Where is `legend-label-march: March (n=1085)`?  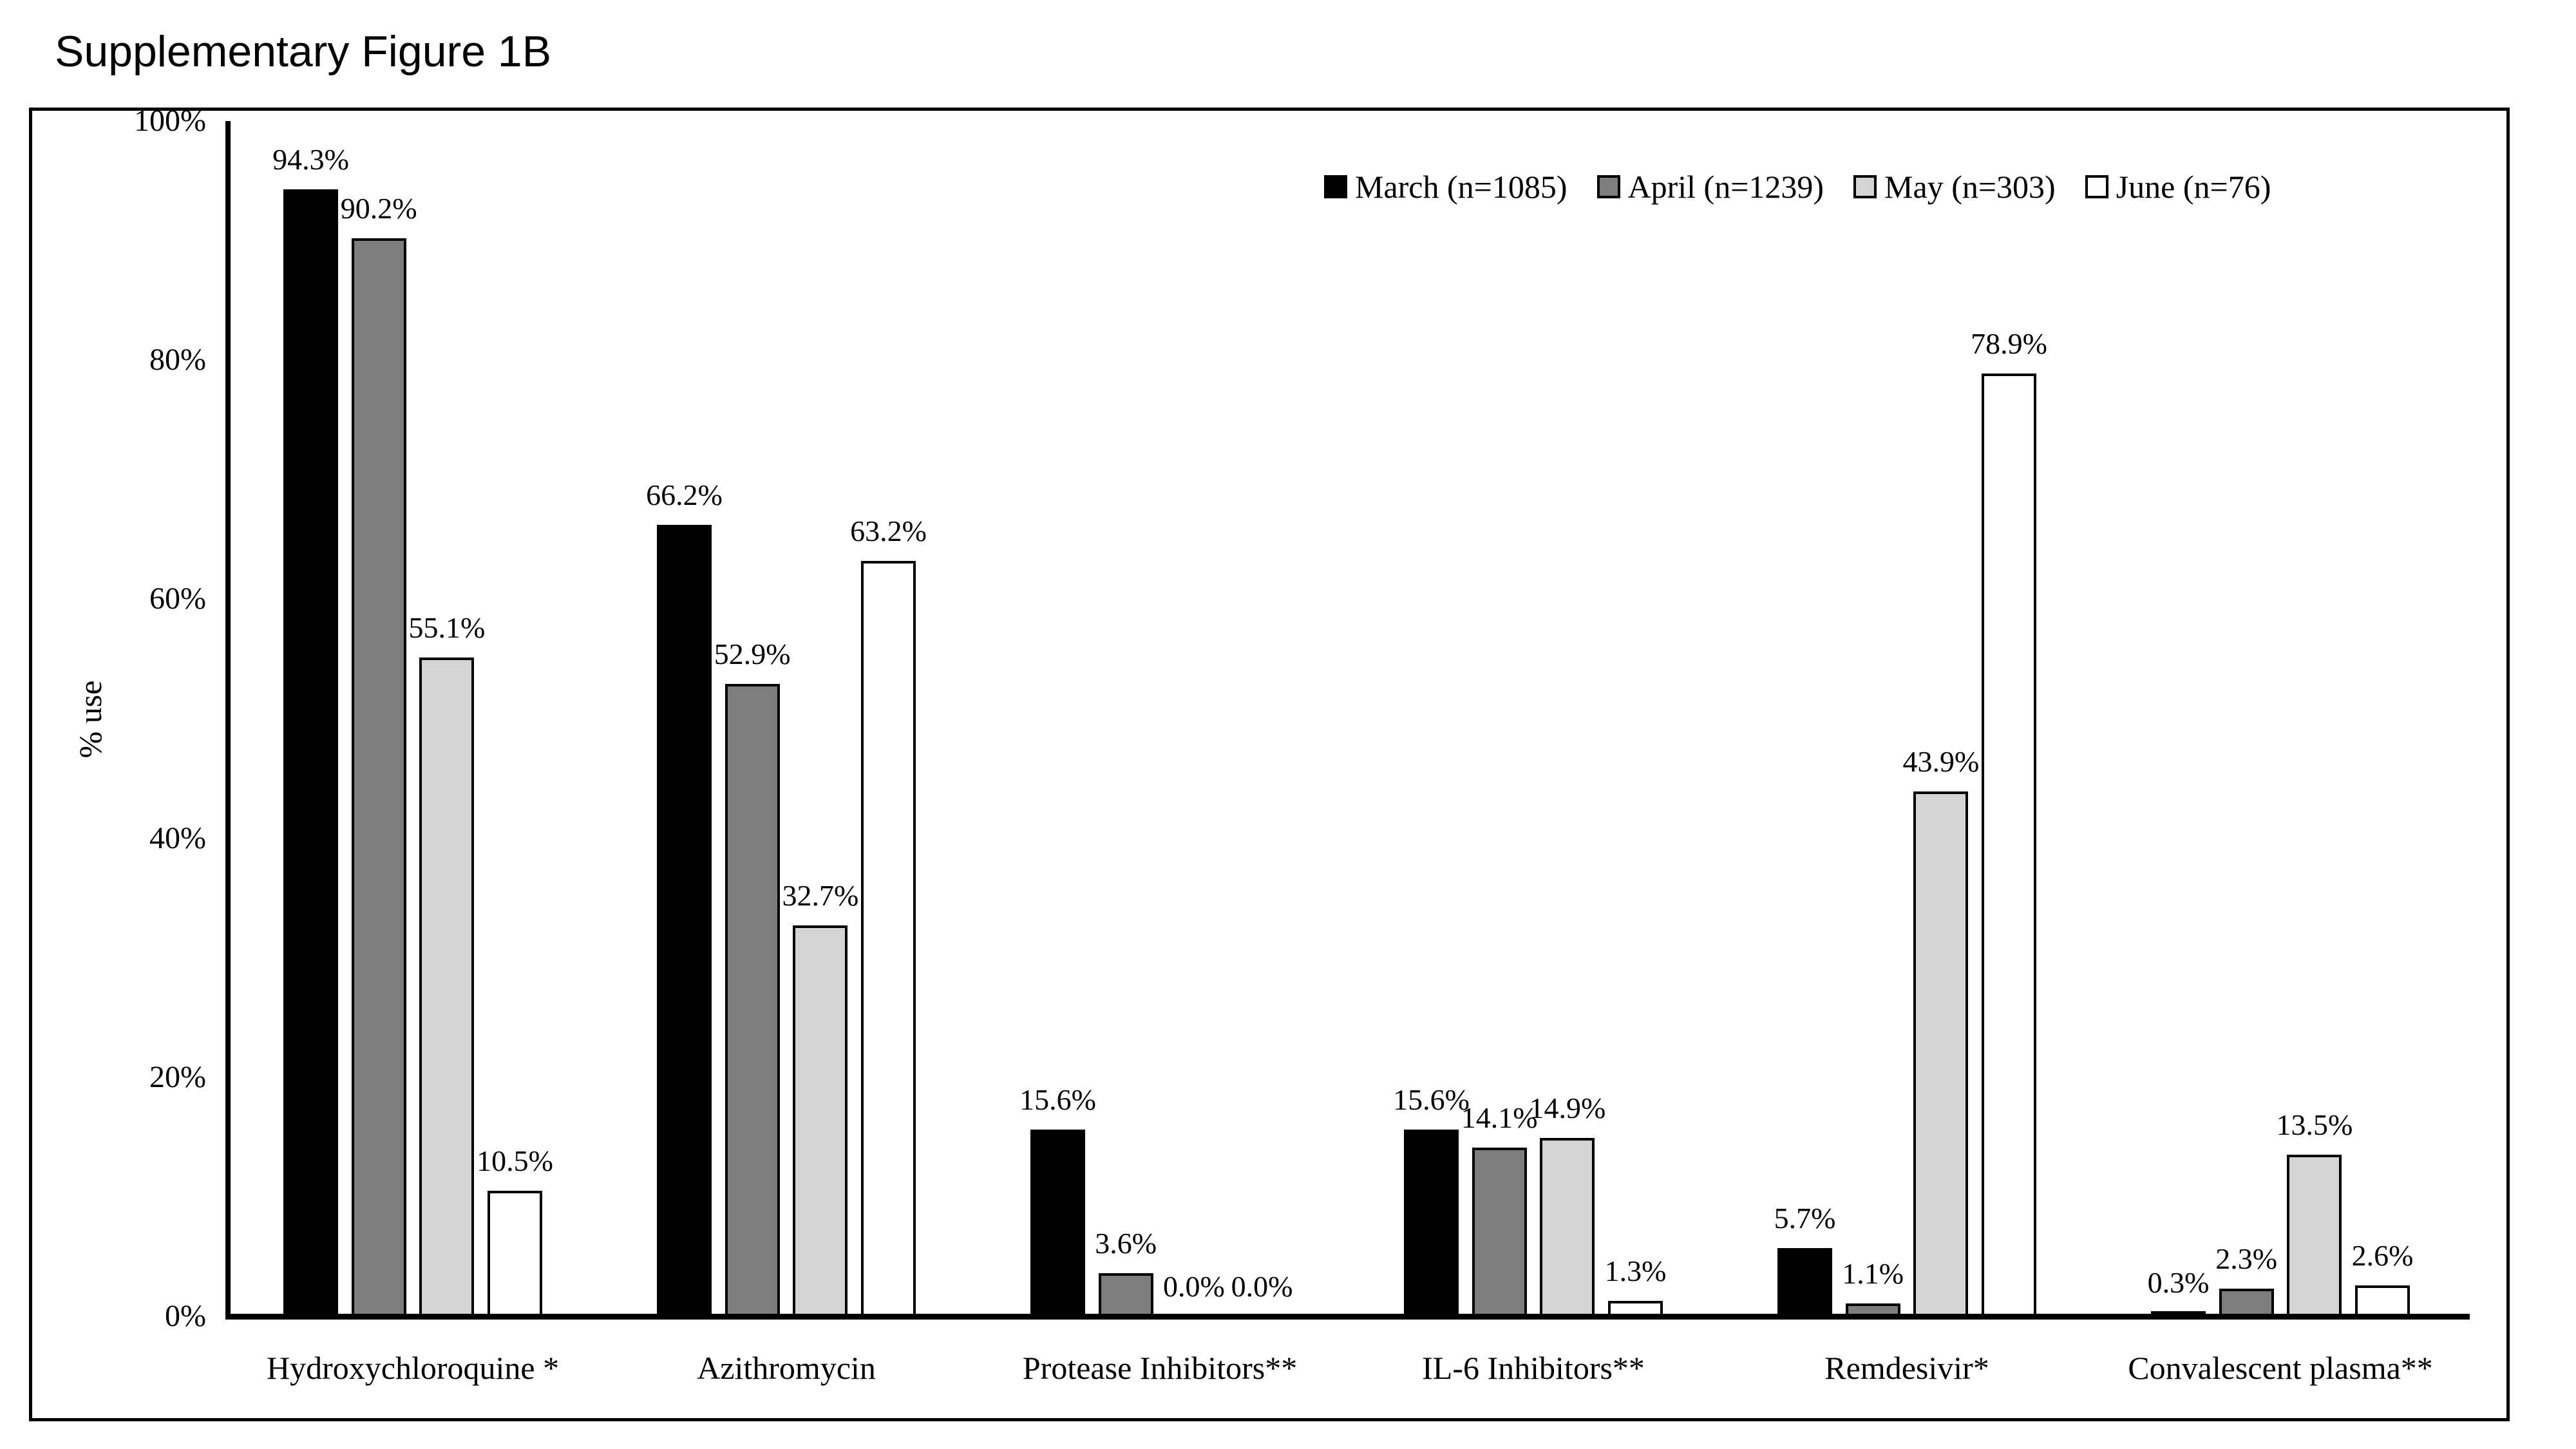 legend-label-march: March (n=1085) is located at coordinates (1461, 187).